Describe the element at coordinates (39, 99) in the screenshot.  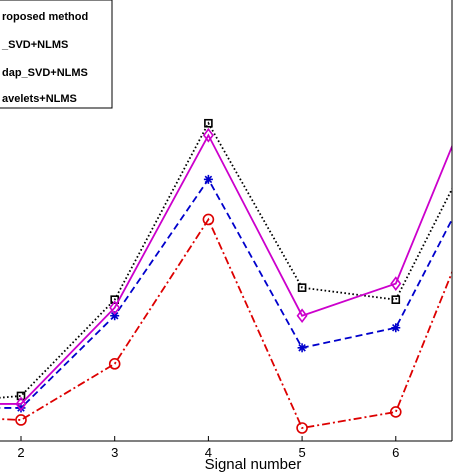
I see `legend-entry: avelets+NLMS` at that location.